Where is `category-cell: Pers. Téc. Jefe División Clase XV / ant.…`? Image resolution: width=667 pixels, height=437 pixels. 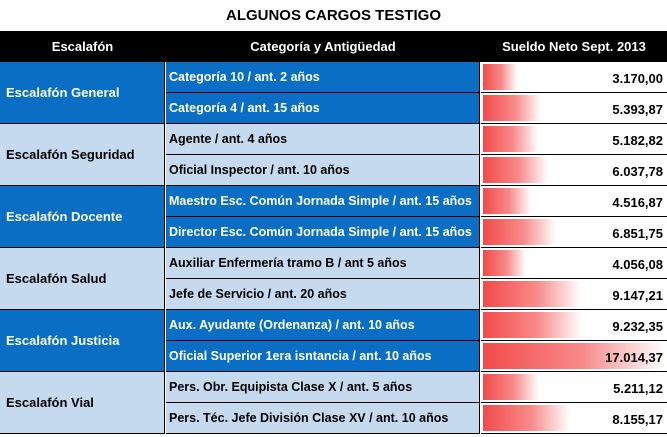
category-cell: Pers. Téc. Jefe División Clase XV / ant.… is located at coordinates (323, 418).